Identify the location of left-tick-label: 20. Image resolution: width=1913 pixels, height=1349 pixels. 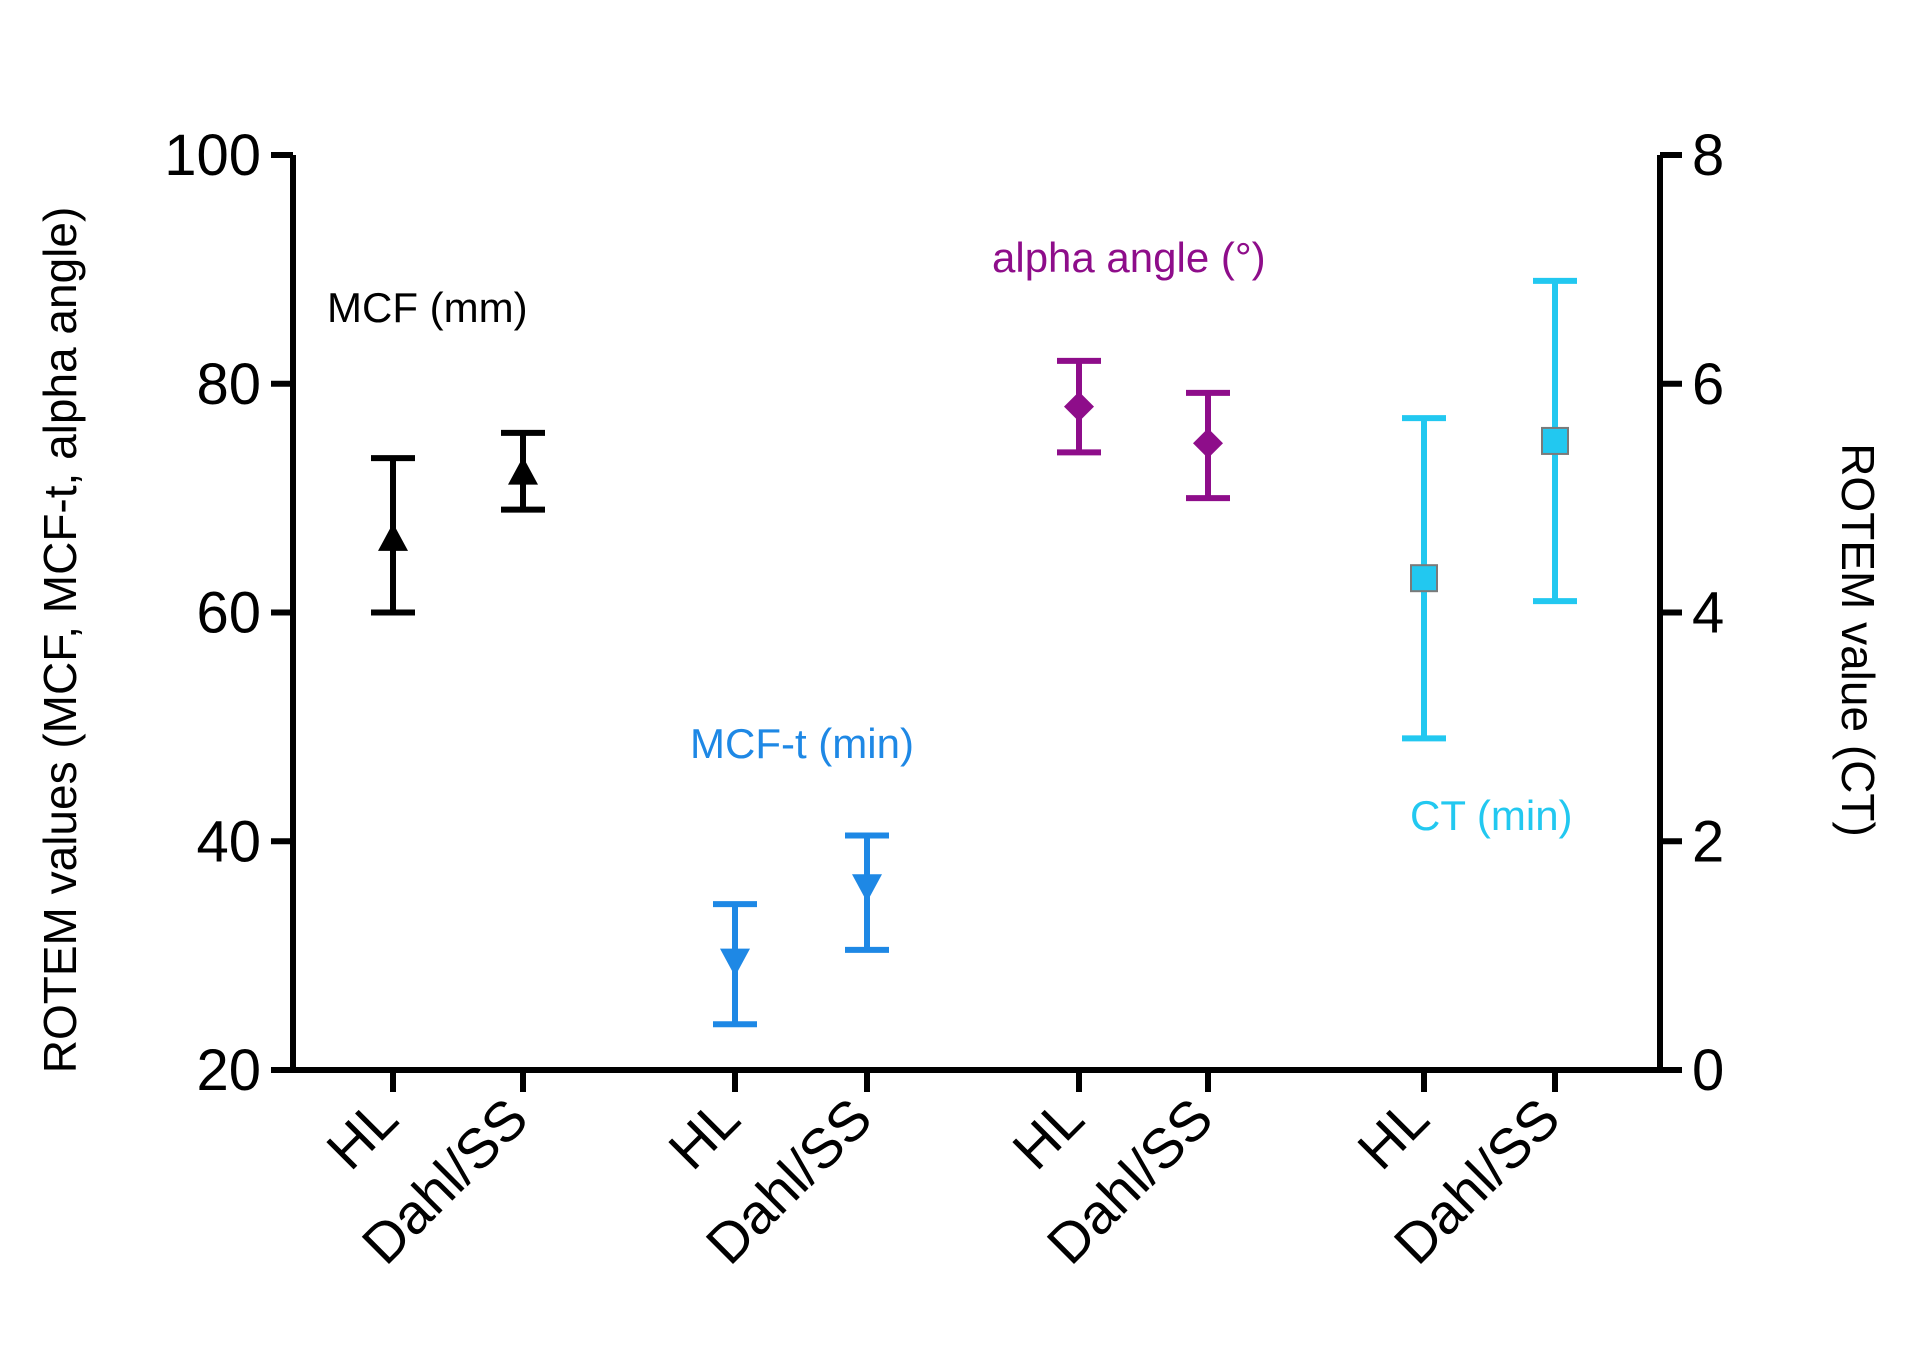
(228, 1070).